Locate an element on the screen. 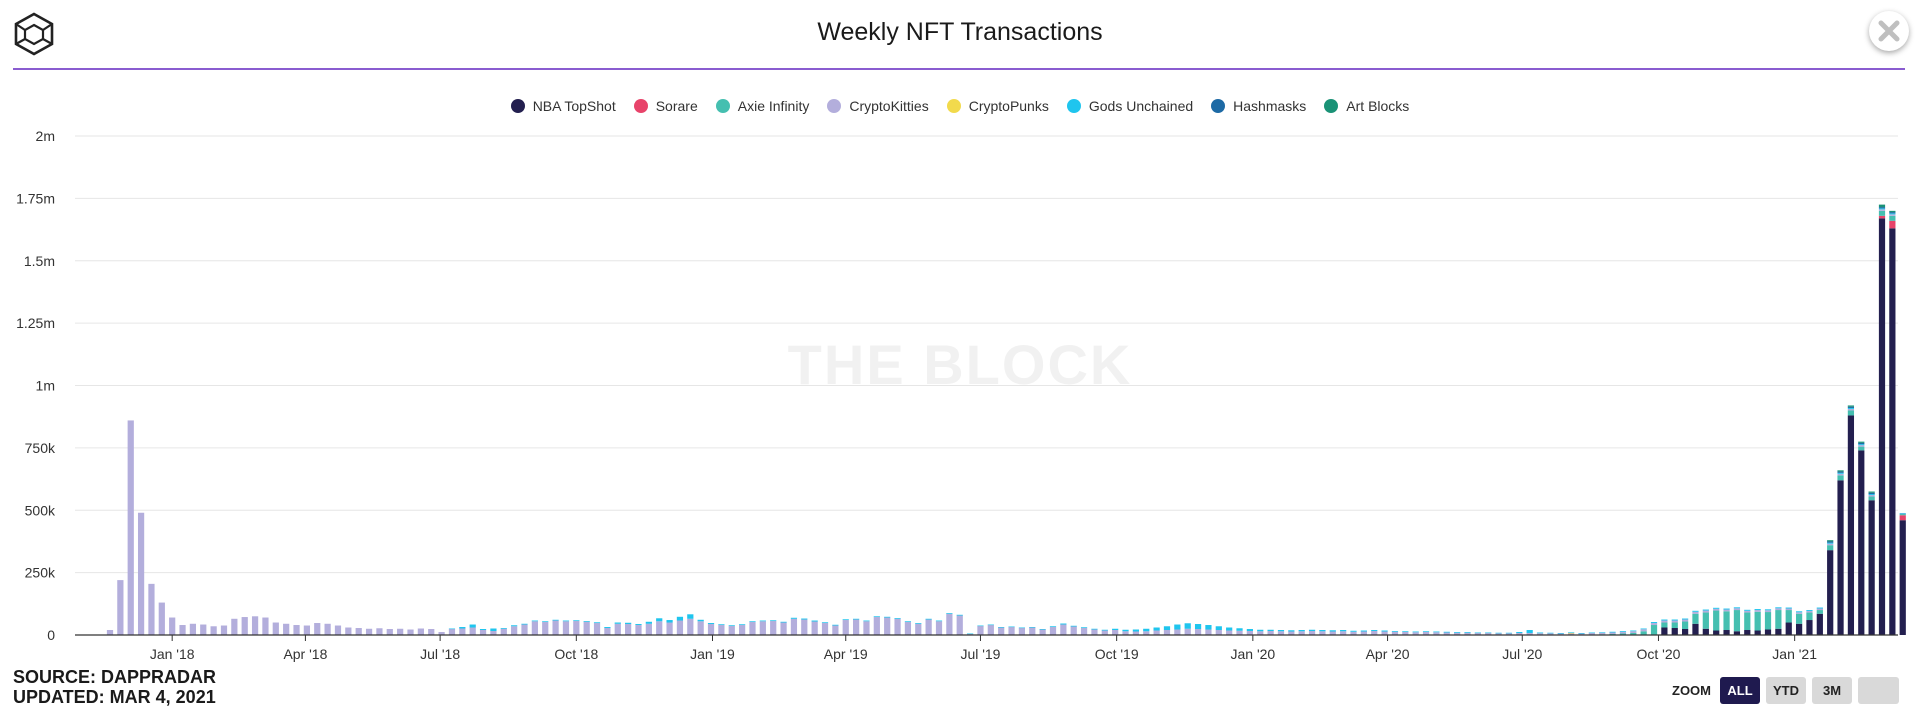 Image resolution: width=1920 pixels, height=711 pixels. legend-item-gods-unchained: Gods Unchained is located at coordinates (1130, 106).